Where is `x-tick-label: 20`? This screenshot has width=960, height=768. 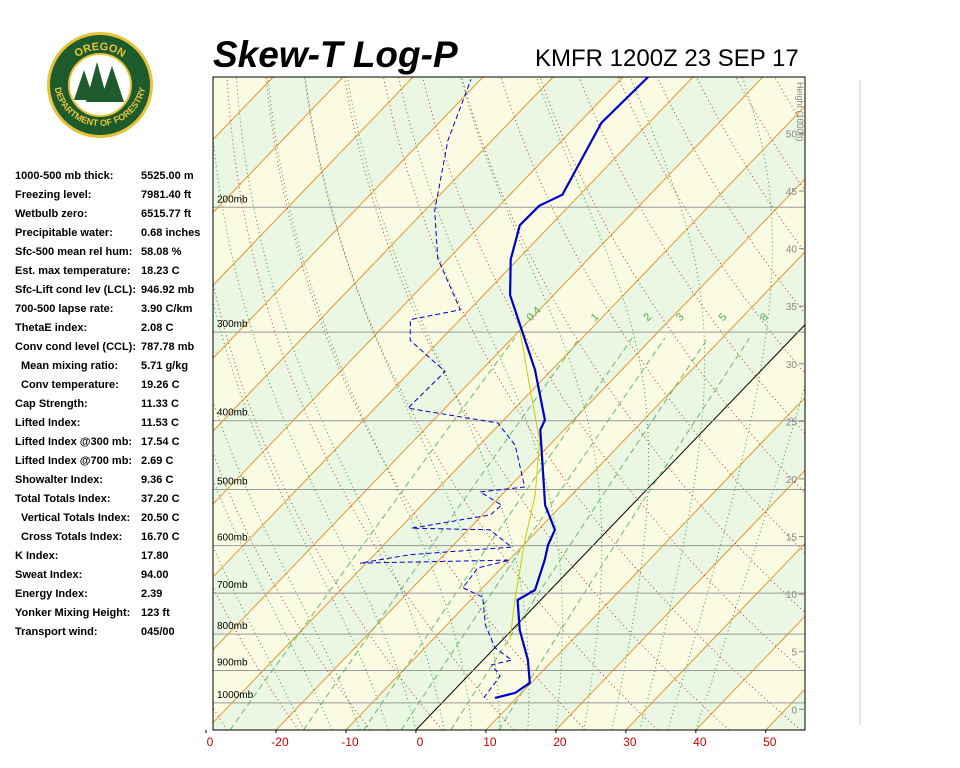 x-tick-label: 20 is located at coordinates (560, 742).